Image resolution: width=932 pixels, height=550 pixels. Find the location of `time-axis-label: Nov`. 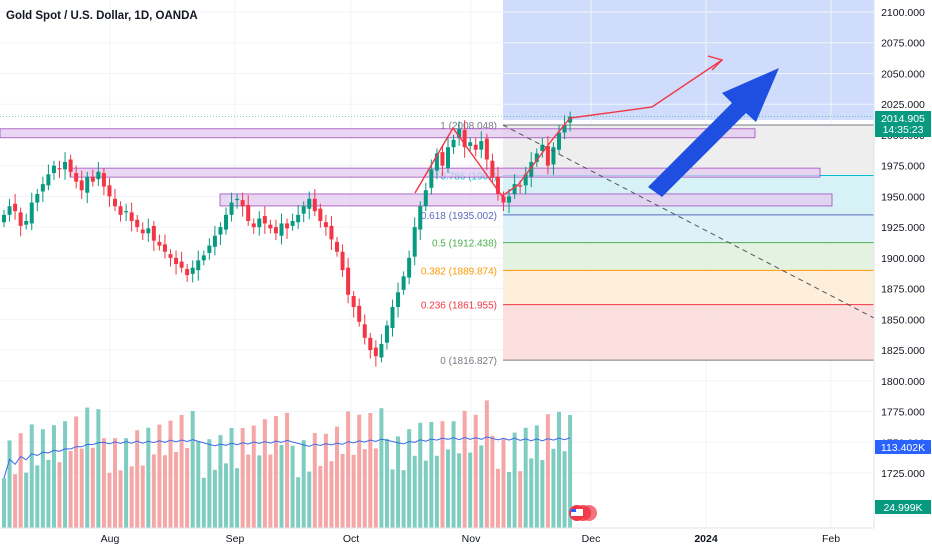

time-axis-label: Nov is located at coordinates (471, 539).